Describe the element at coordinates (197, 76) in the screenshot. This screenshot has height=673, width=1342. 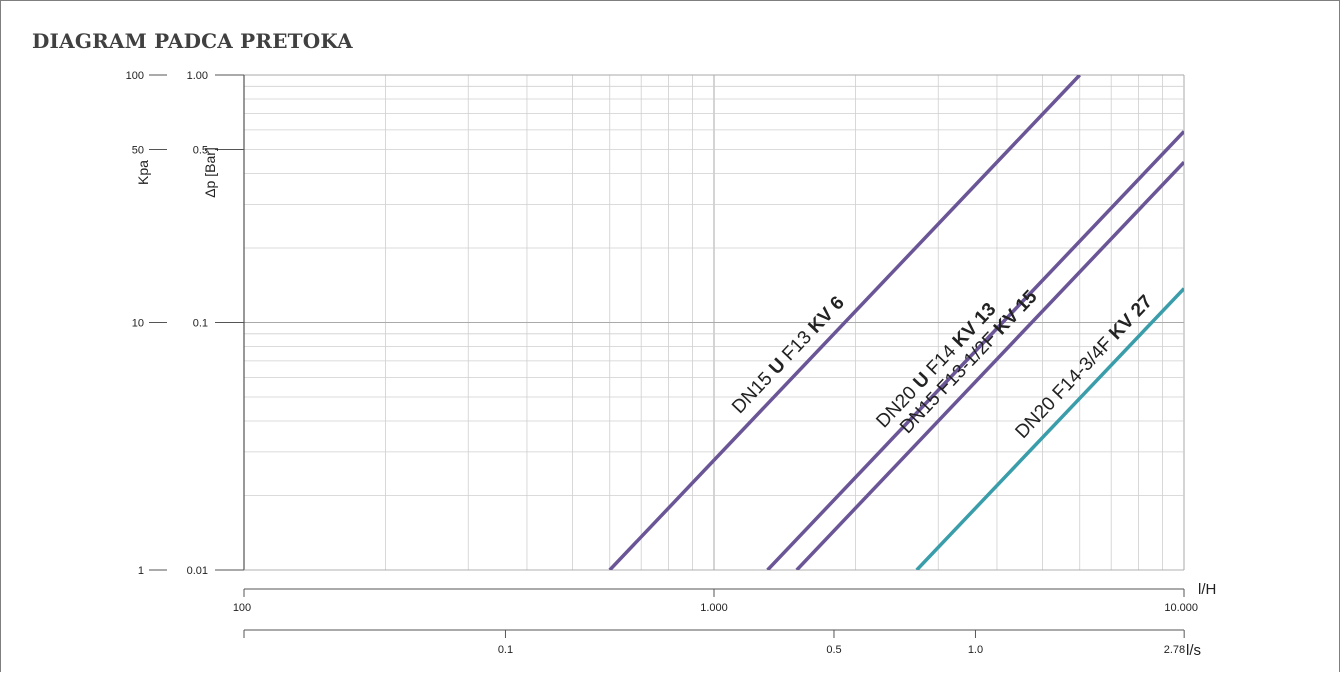
I see `y-tick-label: 1.00` at that location.